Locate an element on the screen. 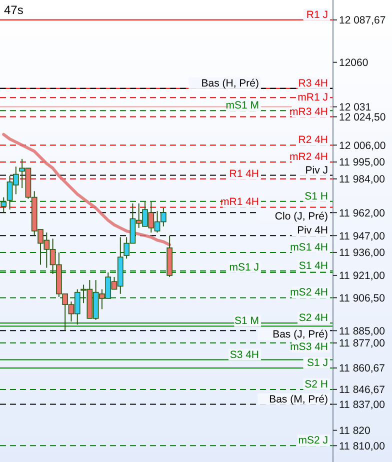 This screenshot has width=392, height=462. ref-line-label: Bas (M, Pré) is located at coordinates (298, 399).